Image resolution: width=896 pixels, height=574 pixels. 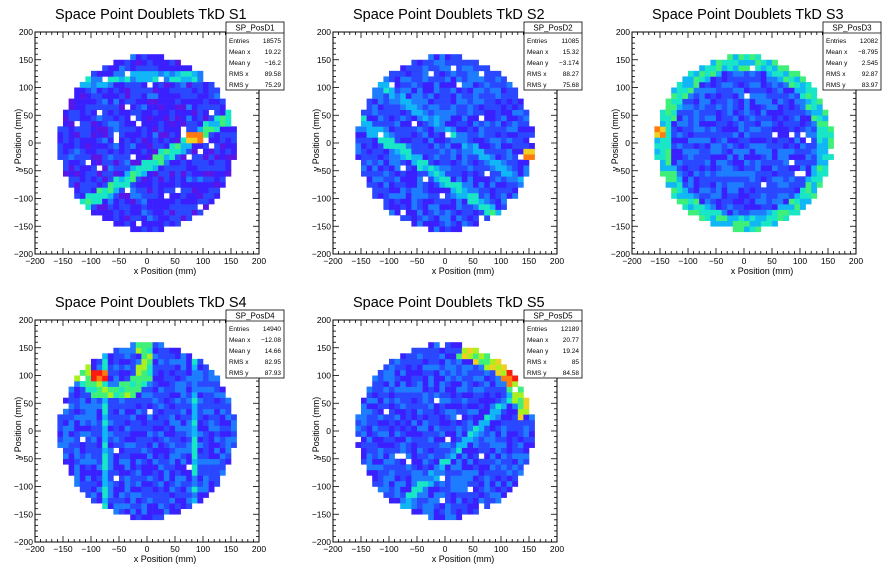 I want to click on stats-row-label: RMS x, so click(x=836, y=74).